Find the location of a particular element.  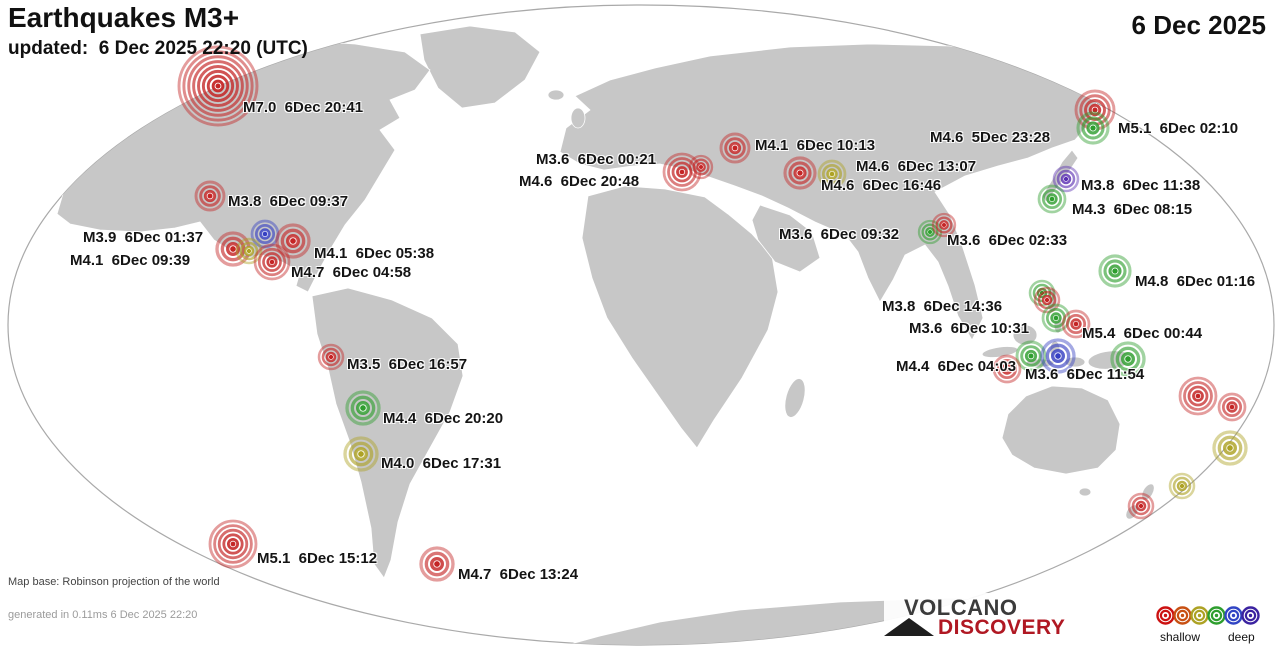

quake-label: M3.5 6Dec 16:57 is located at coordinates (407, 364).